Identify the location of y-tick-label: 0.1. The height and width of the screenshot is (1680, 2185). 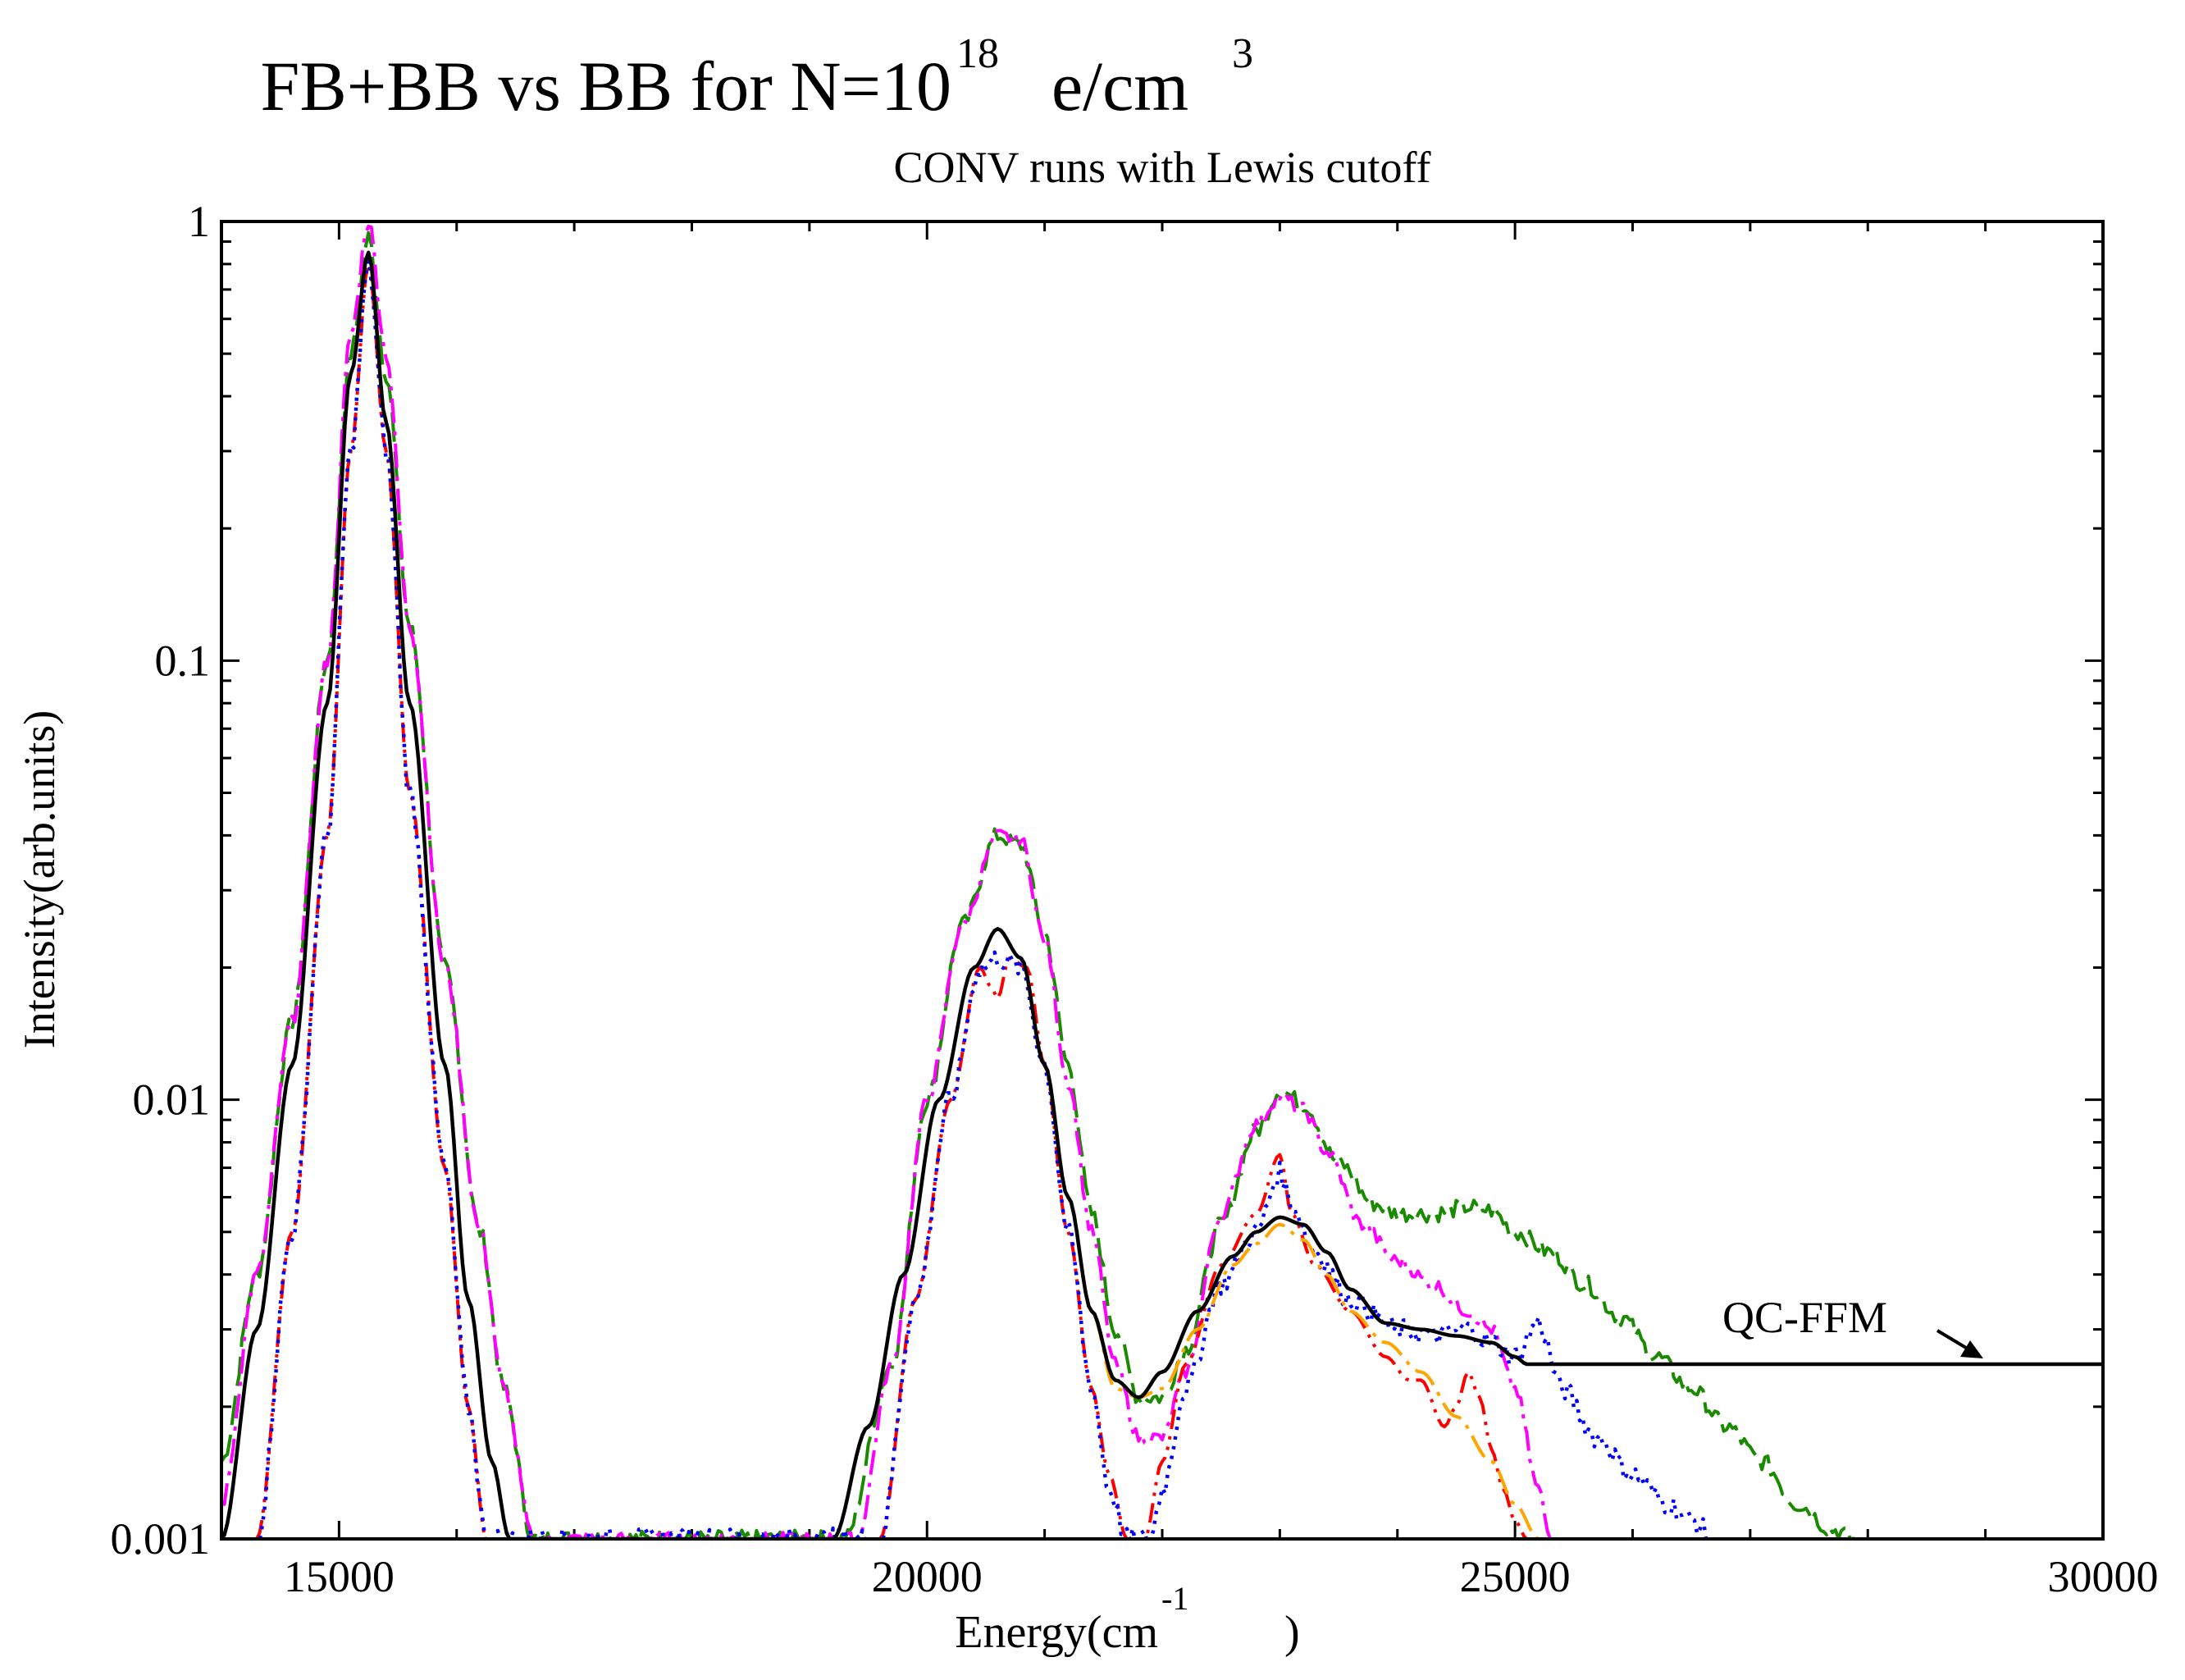
(183, 661).